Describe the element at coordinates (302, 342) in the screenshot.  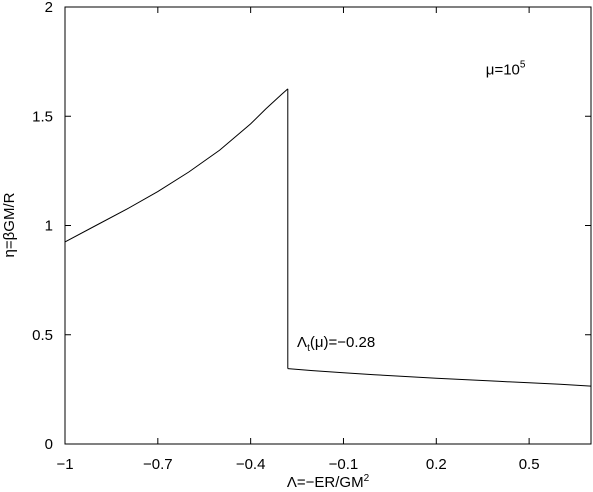
I see `annotation-lambda-t-main: Λ` at that location.